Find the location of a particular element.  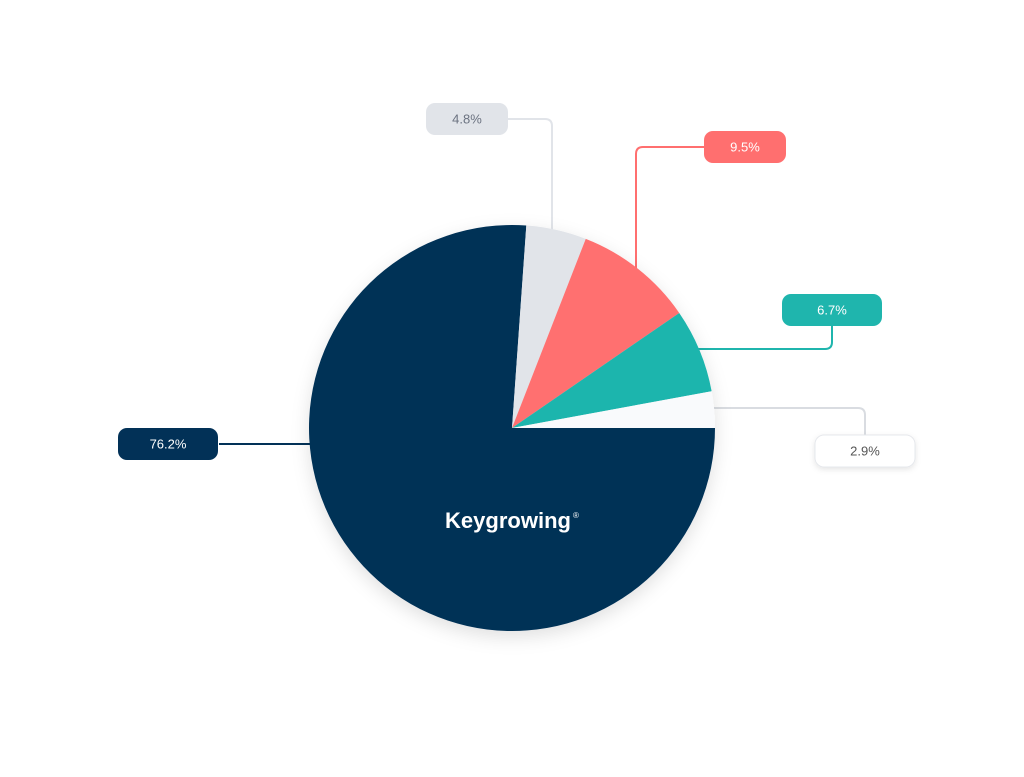

value-label: 9.5% is located at coordinates (745, 146).